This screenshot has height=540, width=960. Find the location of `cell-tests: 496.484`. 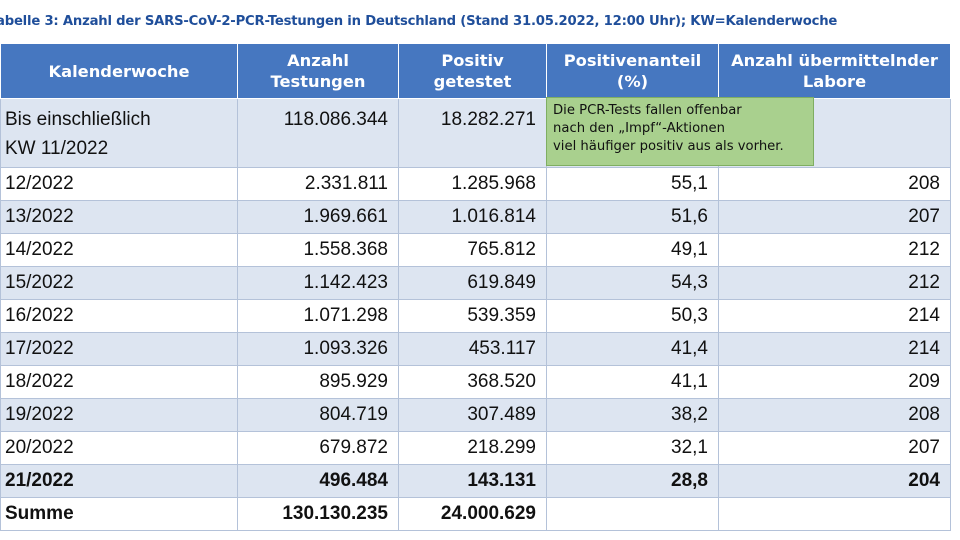

cell-tests: 496.484 is located at coordinates (318, 481).